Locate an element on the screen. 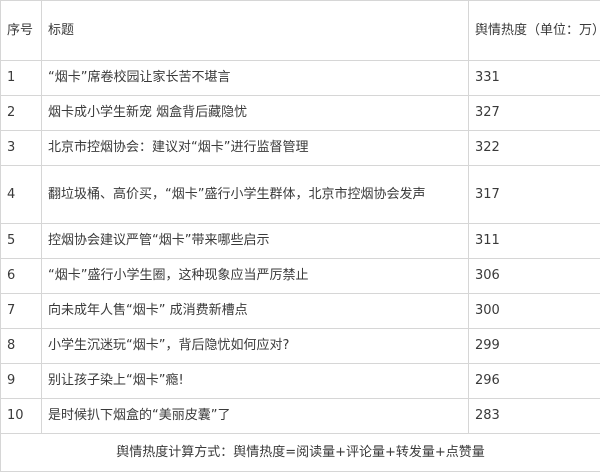 The height and width of the screenshot is (472, 600). row-title: 北京市控烟协会：建议对“烟卡”进行监督管理 is located at coordinates (255, 148).